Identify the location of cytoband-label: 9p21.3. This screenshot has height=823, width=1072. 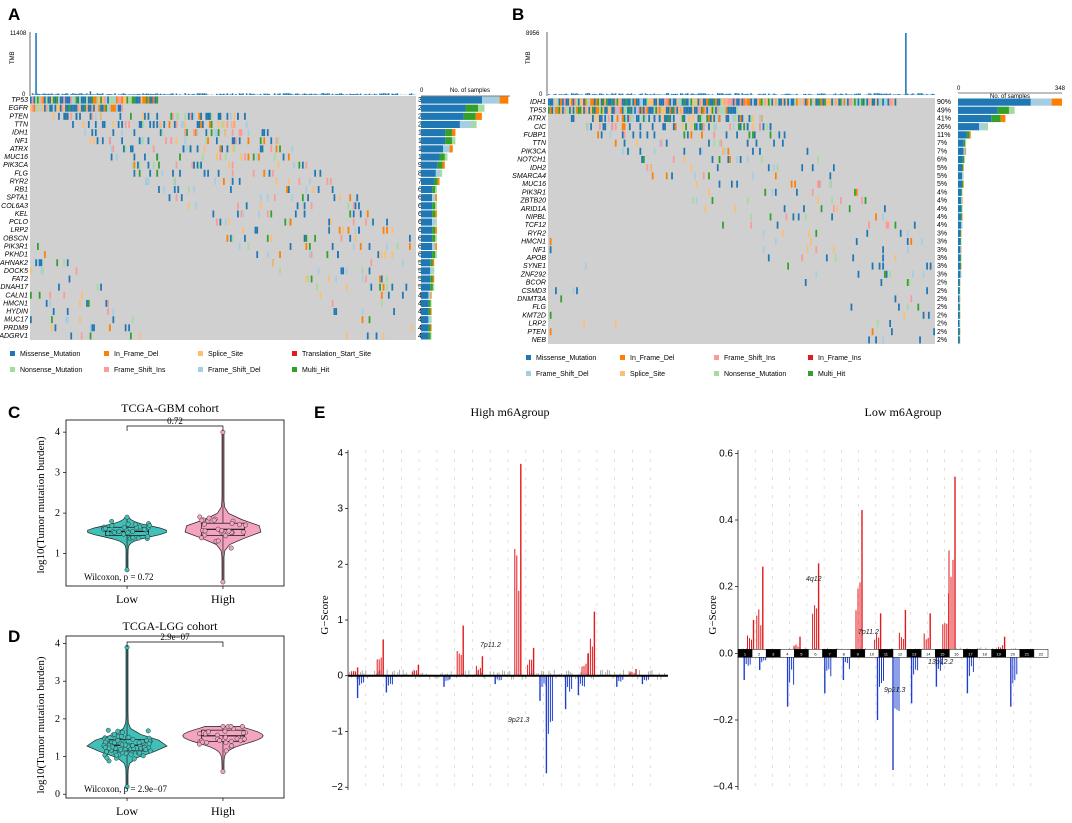
(895, 690).